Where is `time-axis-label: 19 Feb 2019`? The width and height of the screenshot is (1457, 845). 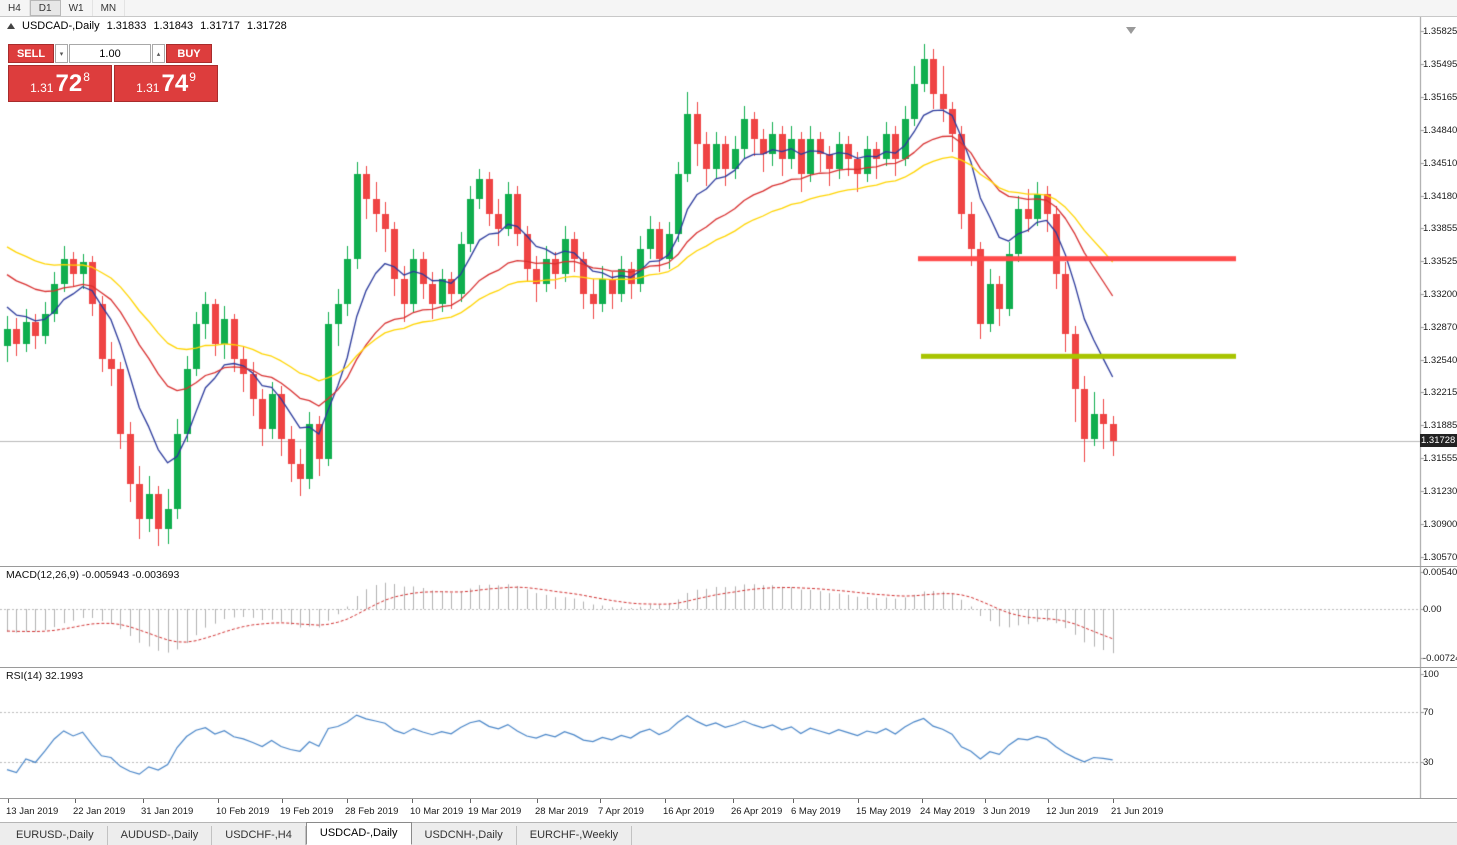 time-axis-label: 19 Feb 2019 is located at coordinates (307, 811).